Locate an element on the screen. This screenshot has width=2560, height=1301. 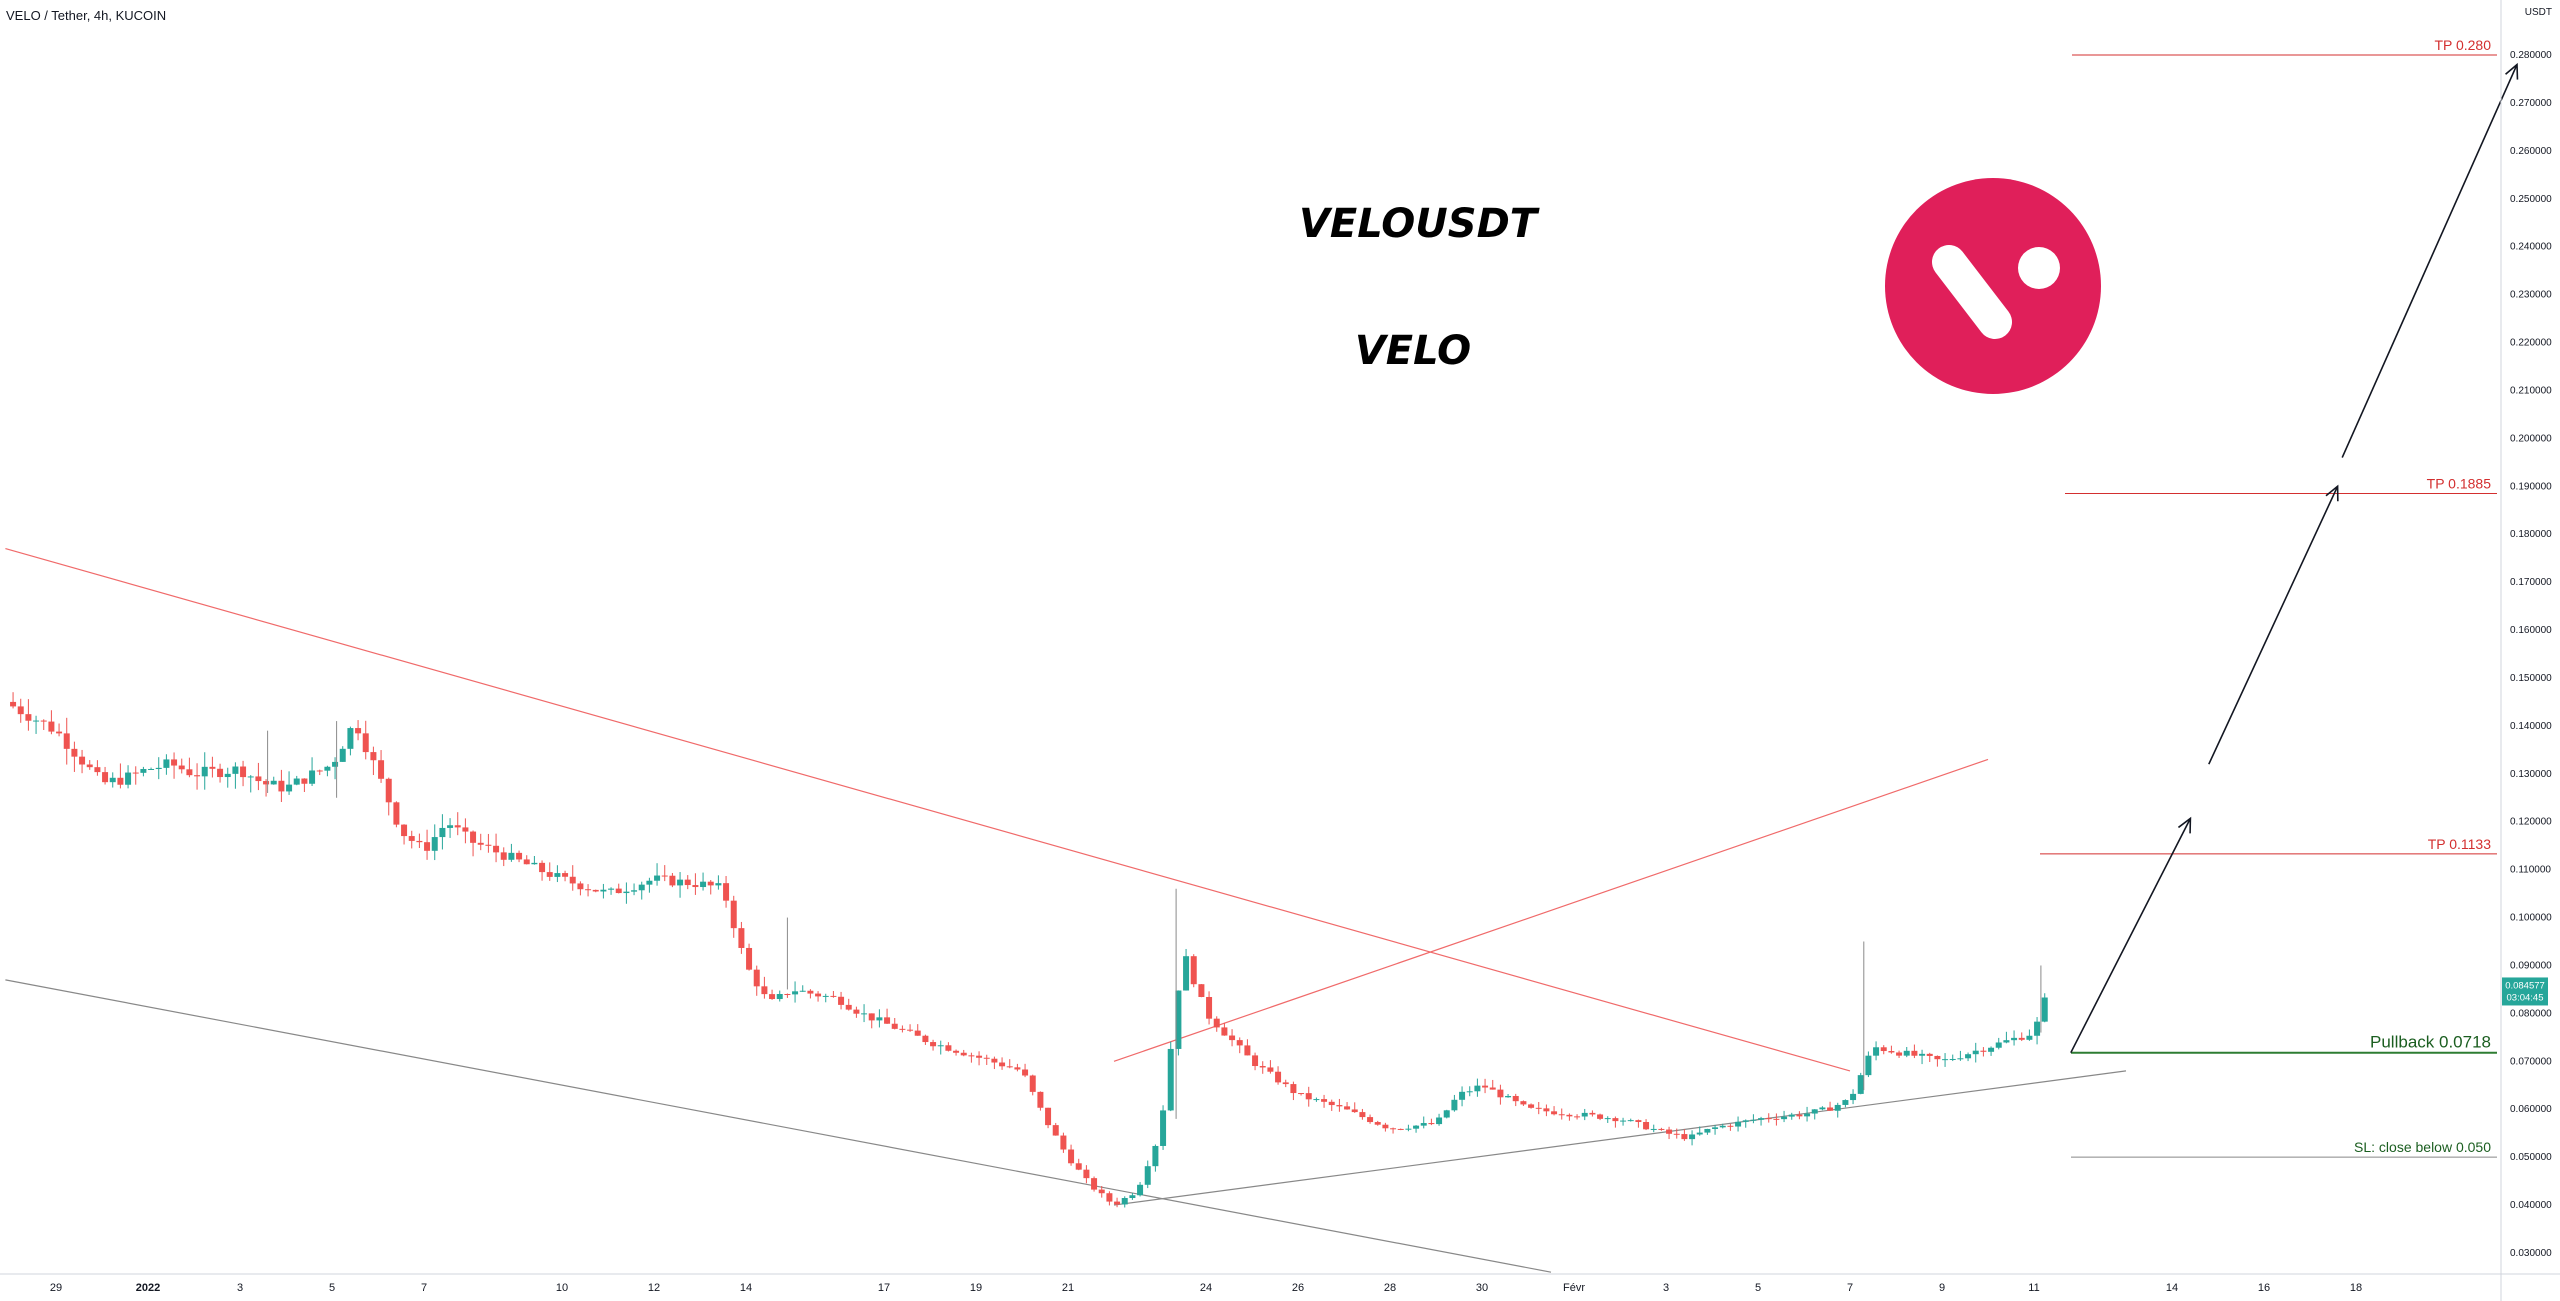
x-tick-label: 5 is located at coordinates (1758, 1288).